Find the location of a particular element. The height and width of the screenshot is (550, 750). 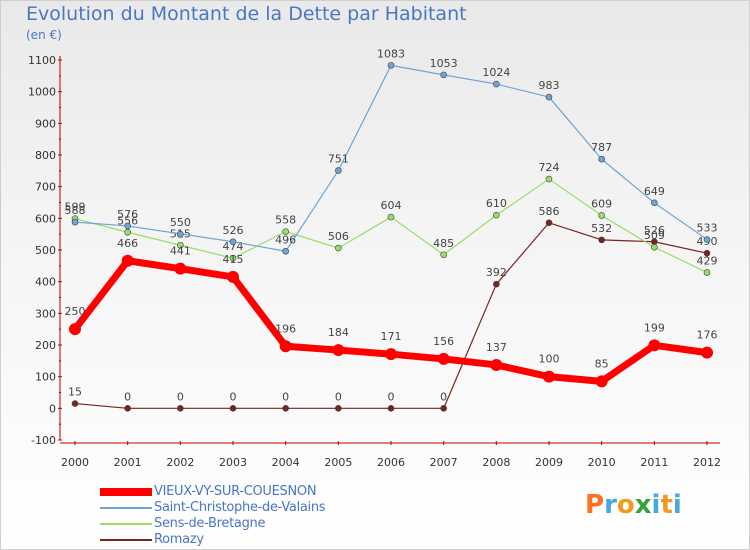

x-tick-label: 2006 is located at coordinates (391, 462).